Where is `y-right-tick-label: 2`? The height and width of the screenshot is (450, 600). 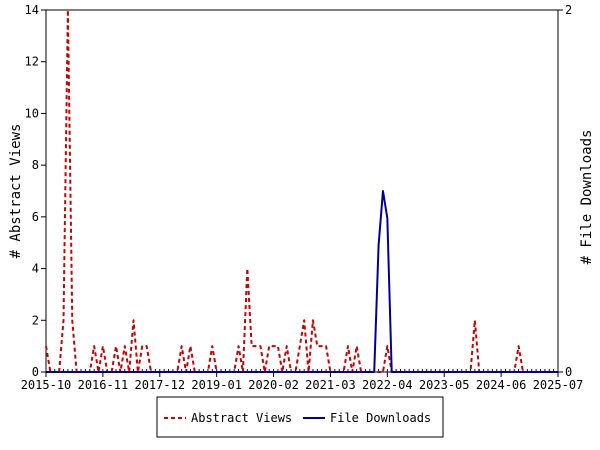
y-right-tick-label: 2 is located at coordinates (568, 10).